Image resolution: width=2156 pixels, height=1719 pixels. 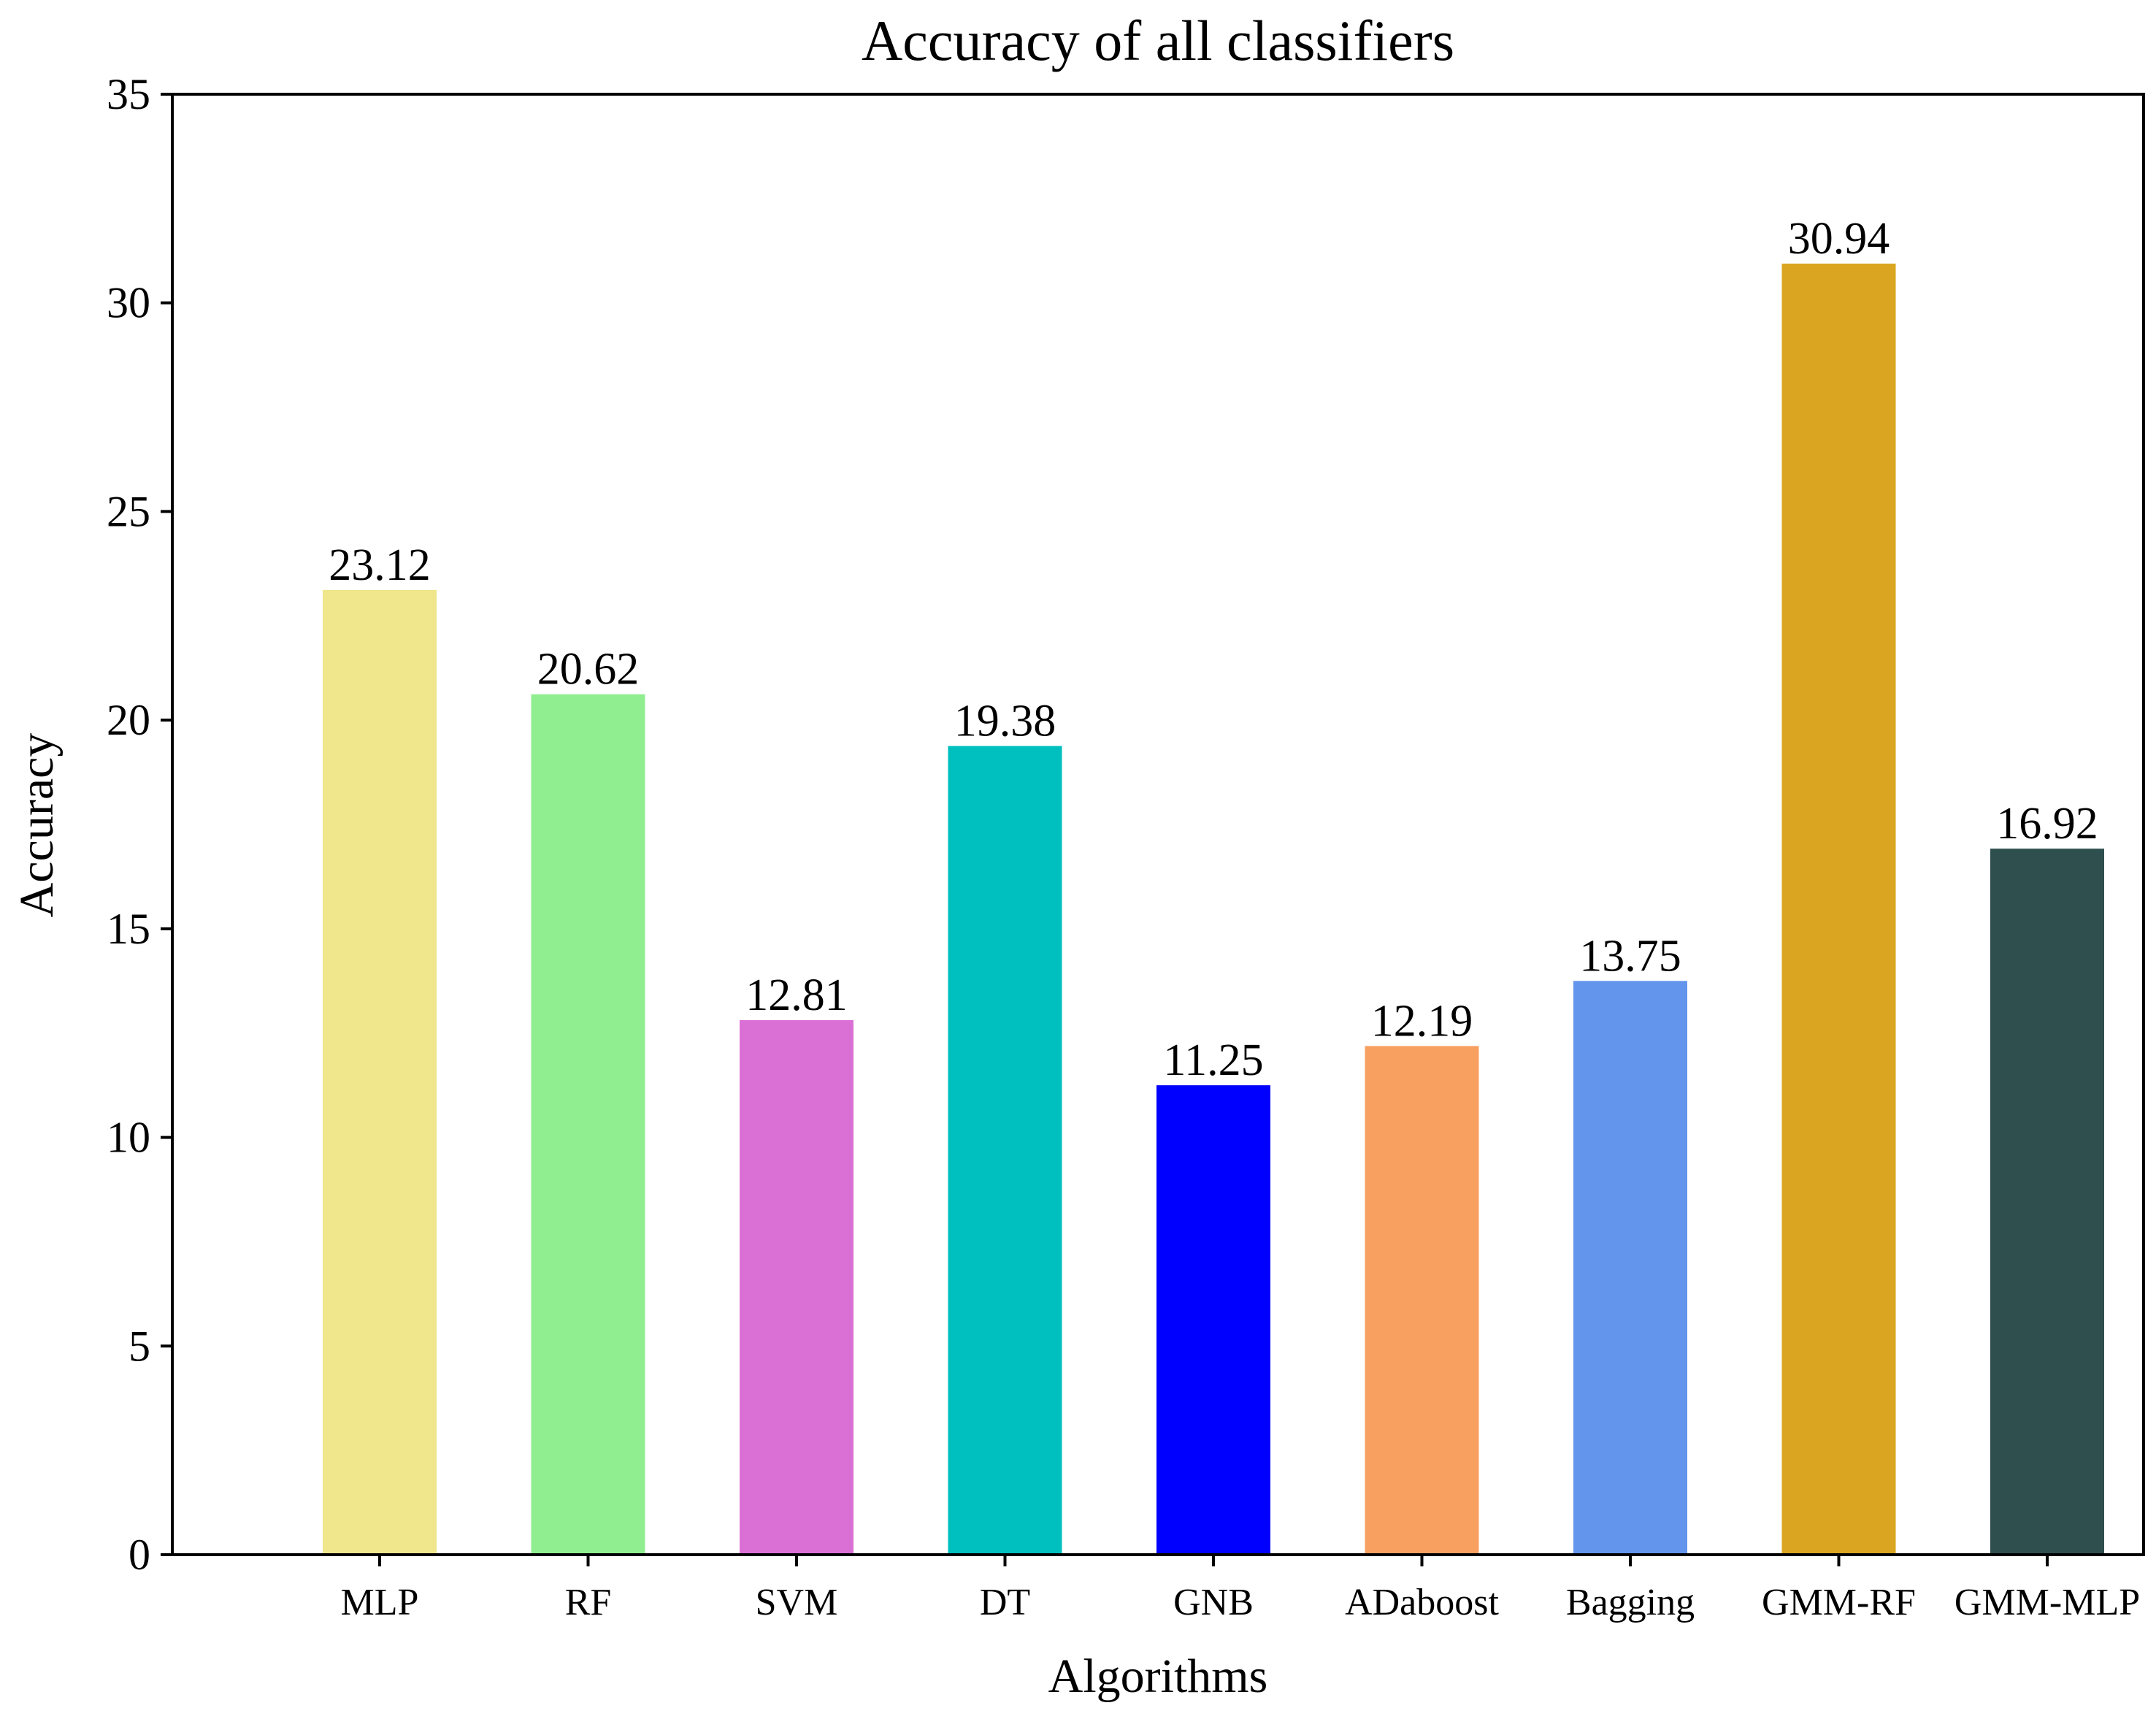 I want to click on bar-gmm-mlp, so click(x=2047, y=1202).